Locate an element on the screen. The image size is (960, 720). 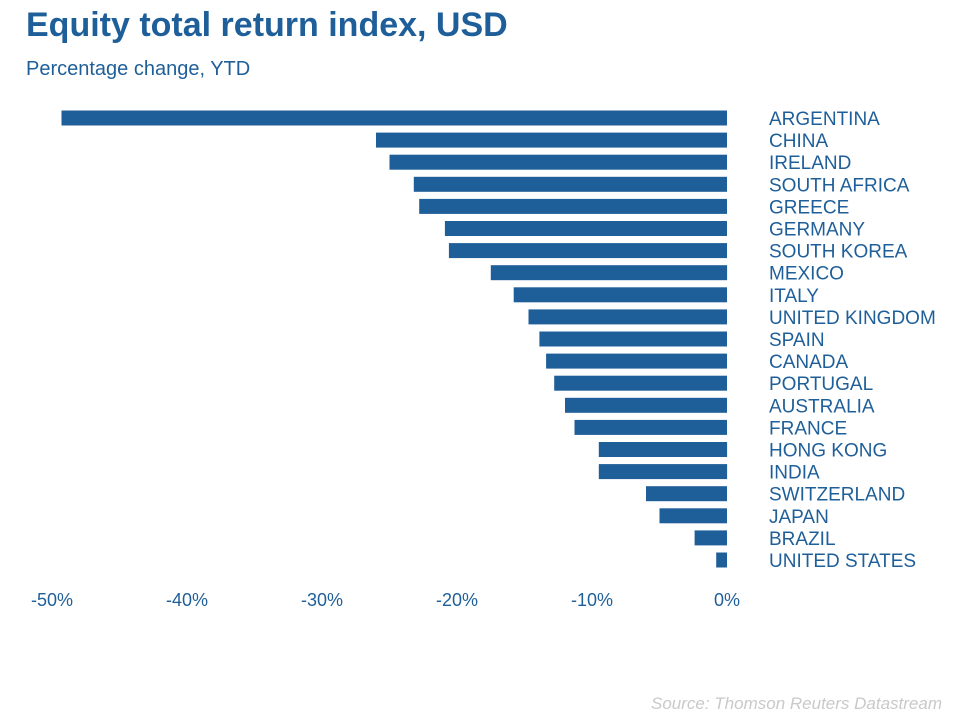
bar-china is located at coordinates (551, 140).